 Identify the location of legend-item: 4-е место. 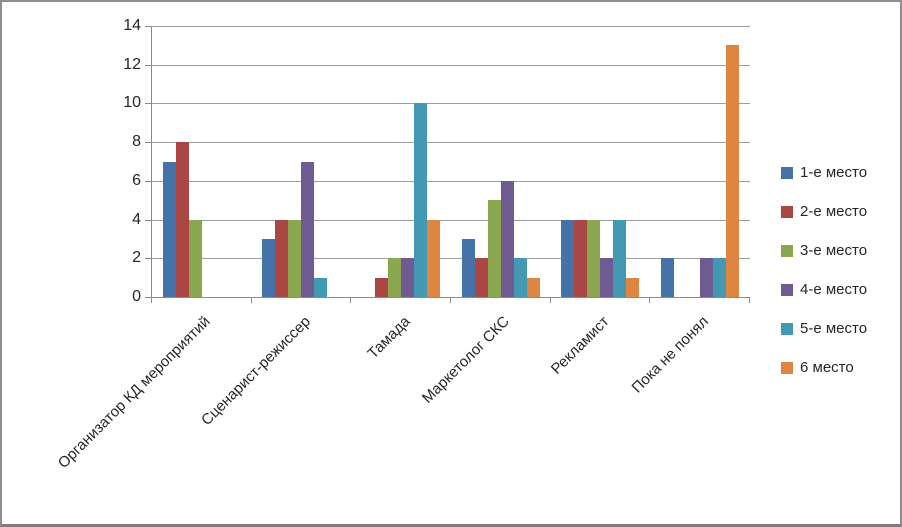
(824, 289).